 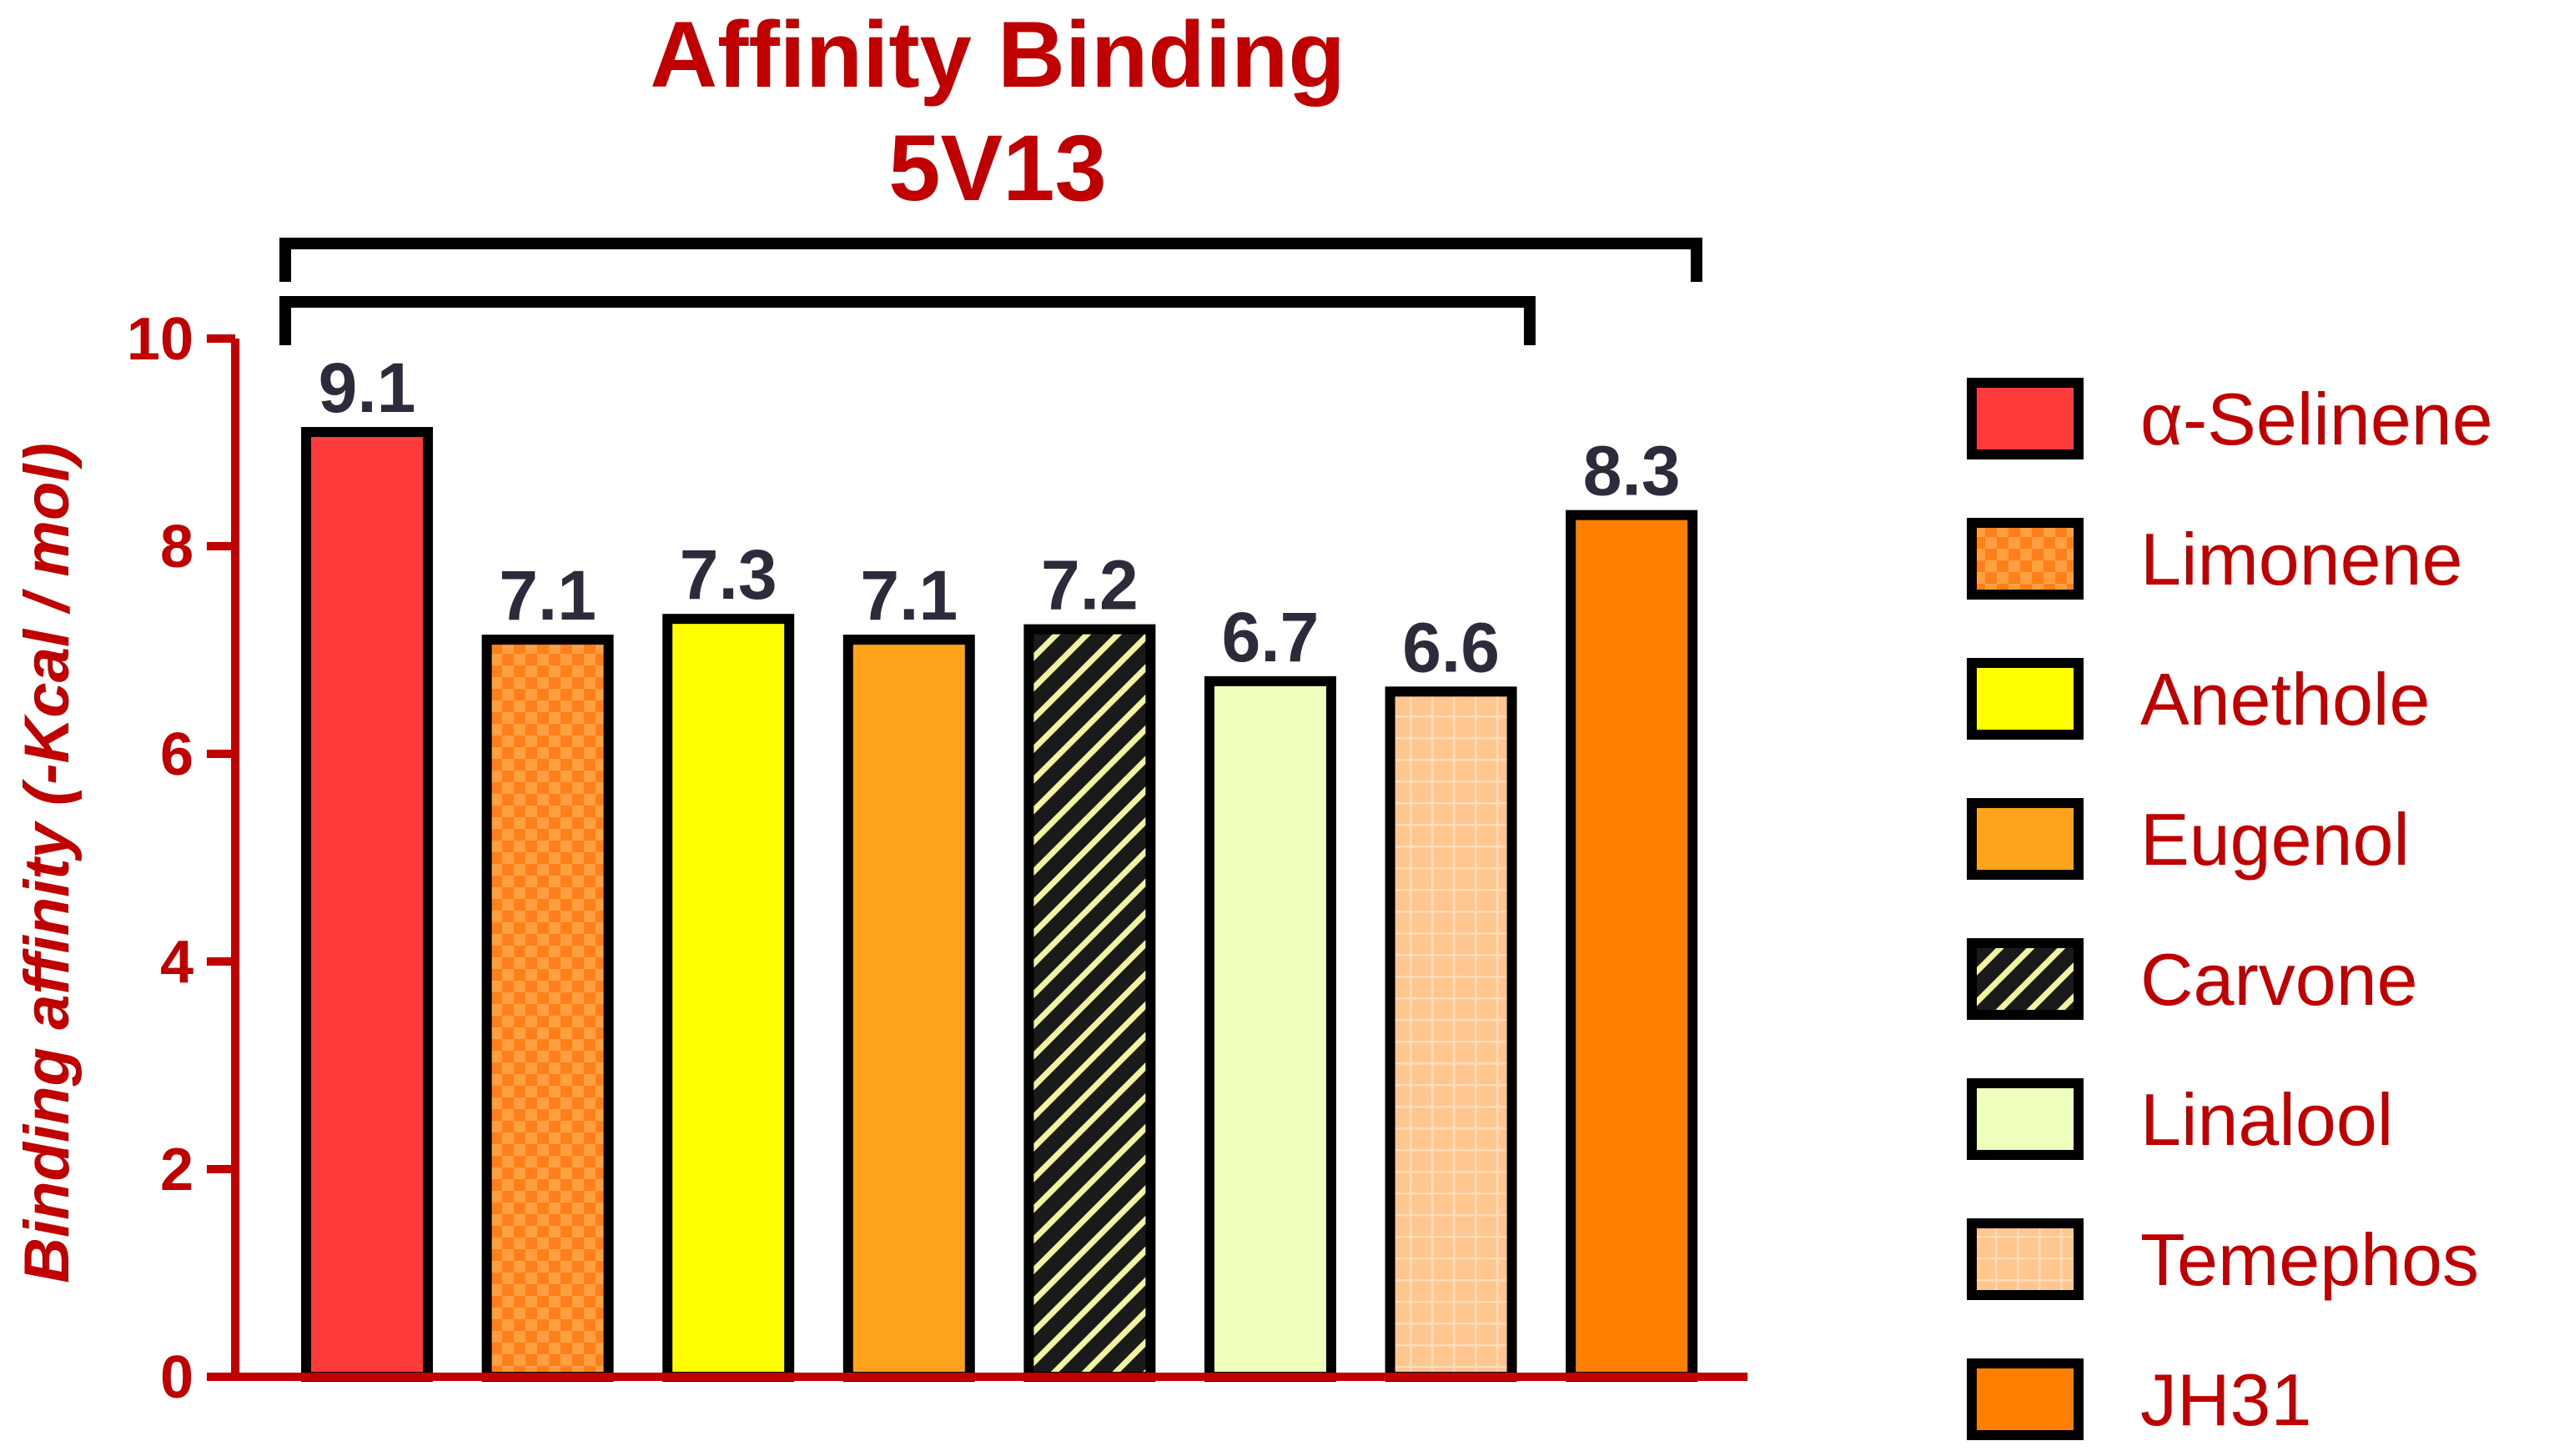 What do you see at coordinates (177, 754) in the screenshot?
I see `y-tick-label: 6` at bounding box center [177, 754].